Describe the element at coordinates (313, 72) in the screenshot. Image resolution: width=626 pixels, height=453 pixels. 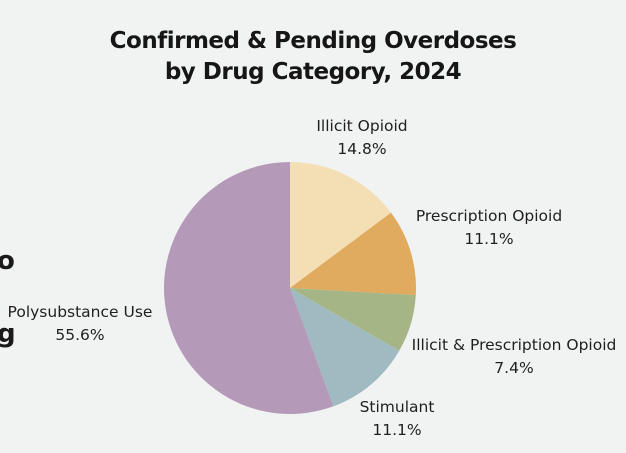
I see `chart-title-line2: by Drug Category, 2024` at that location.